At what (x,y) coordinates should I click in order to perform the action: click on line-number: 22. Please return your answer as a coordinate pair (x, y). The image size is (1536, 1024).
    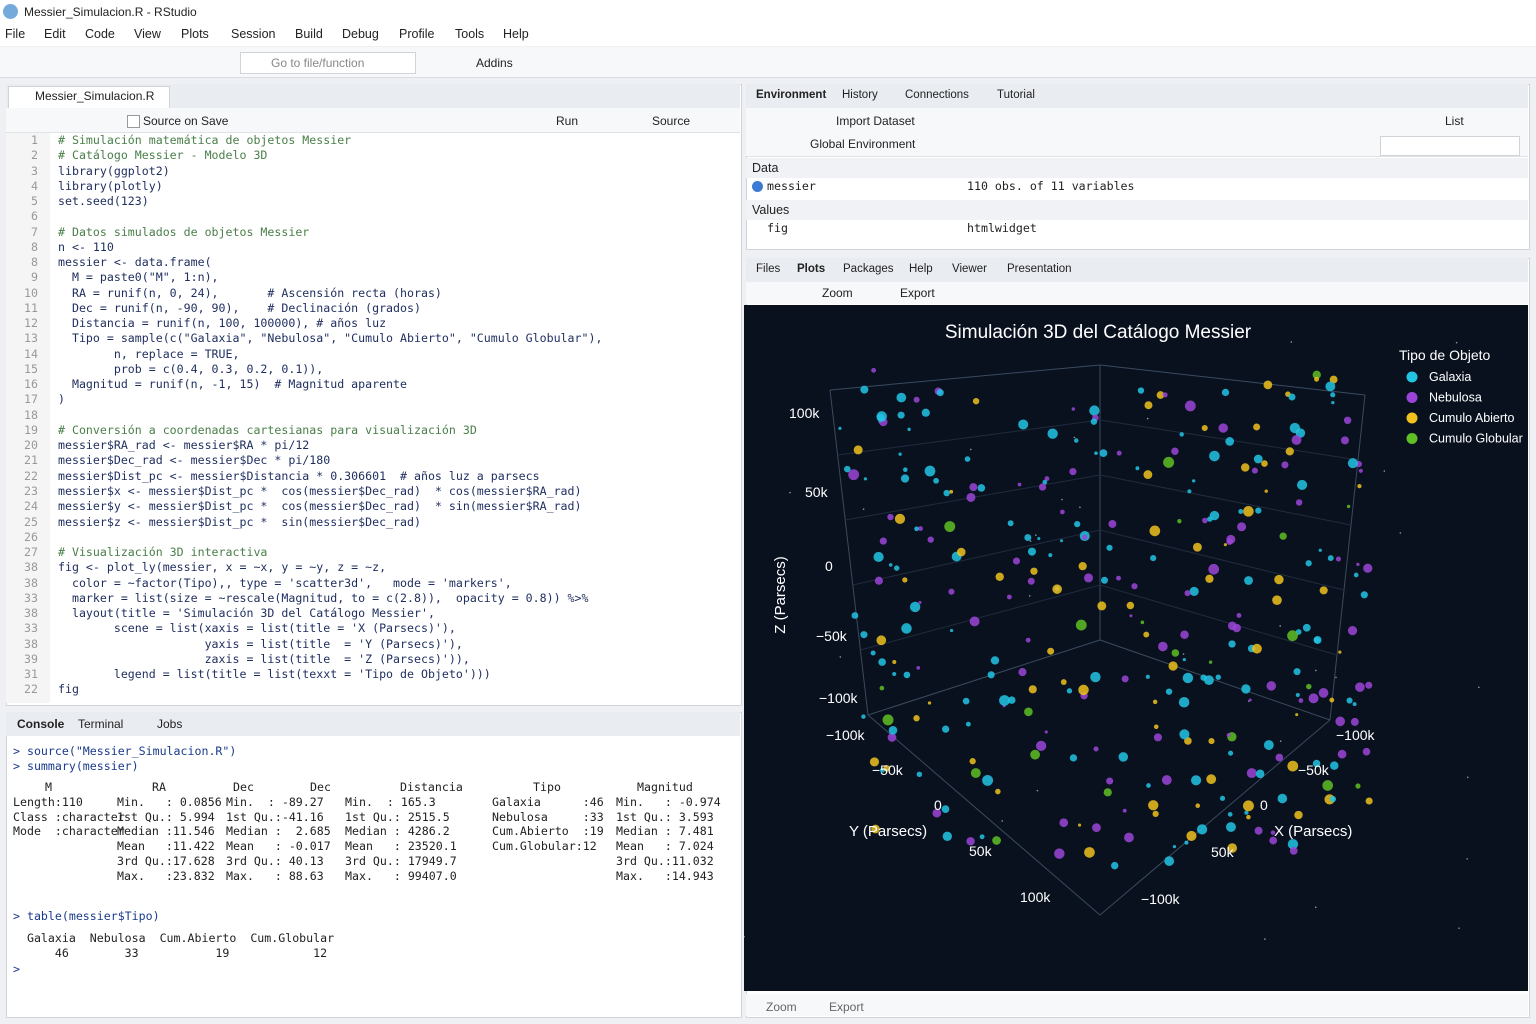
    Looking at the image, I should click on (31, 689).